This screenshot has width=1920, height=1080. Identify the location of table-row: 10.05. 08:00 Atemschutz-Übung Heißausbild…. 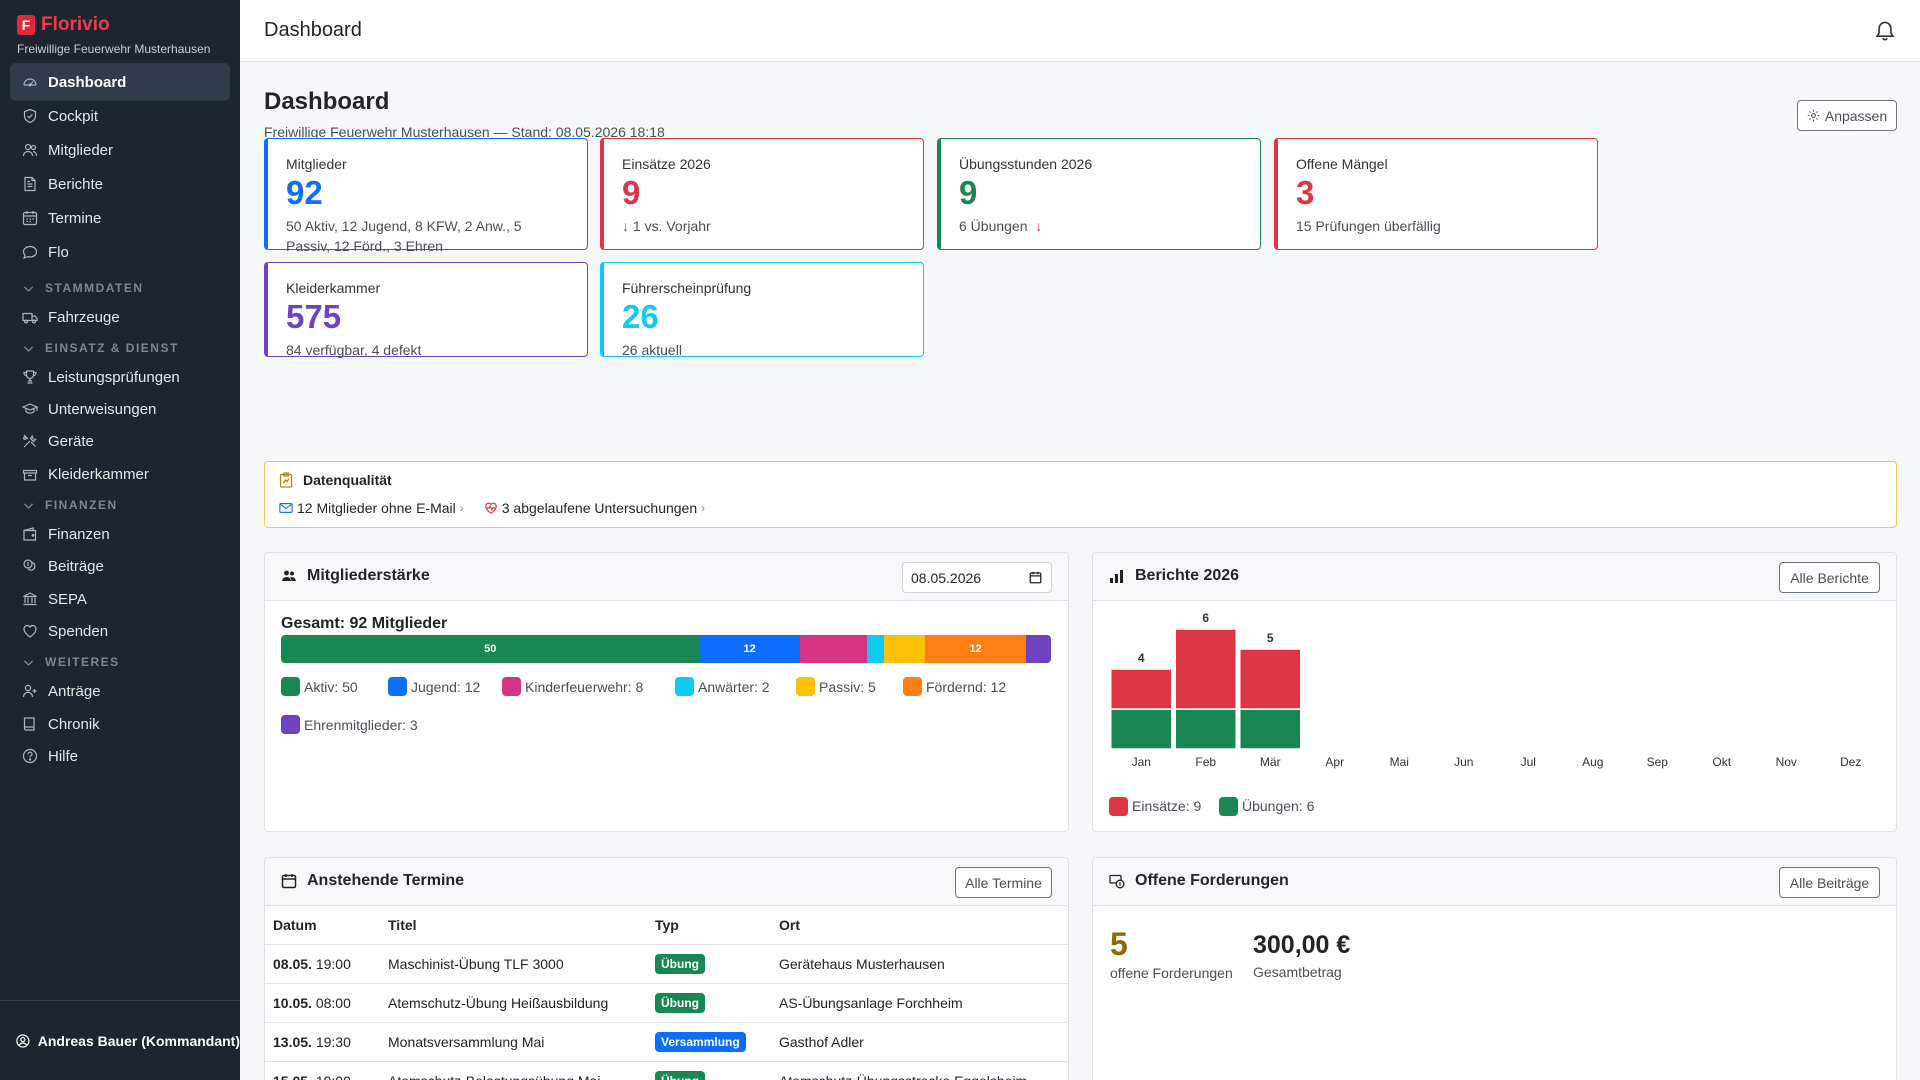
(666, 1003).